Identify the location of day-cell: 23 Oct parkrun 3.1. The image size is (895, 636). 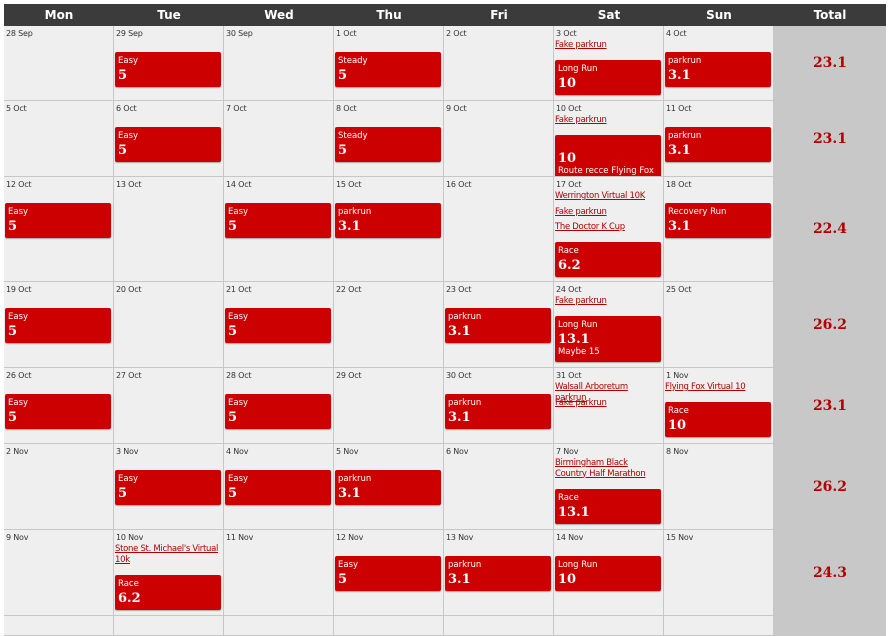
(499, 324).